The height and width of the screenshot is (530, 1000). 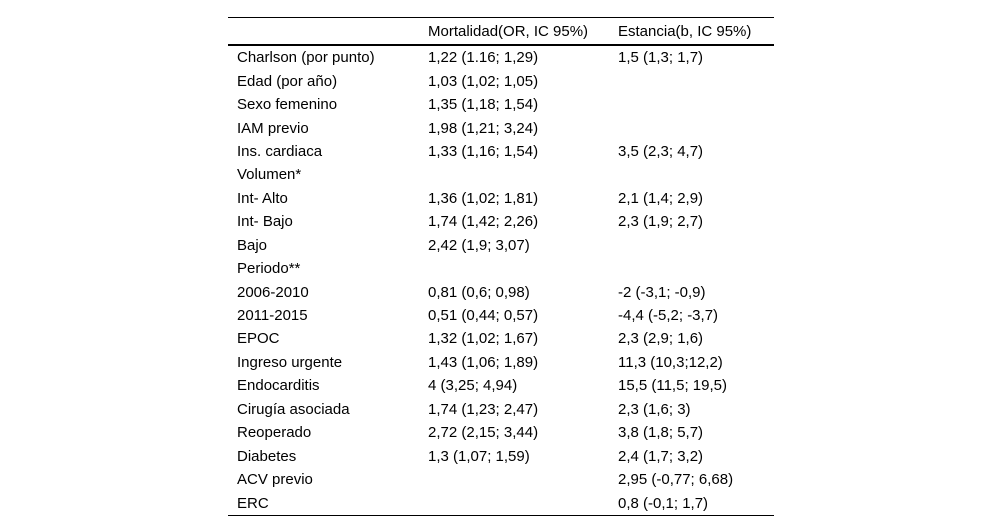 I want to click on row-label: IAM previo, so click(x=273, y=128).